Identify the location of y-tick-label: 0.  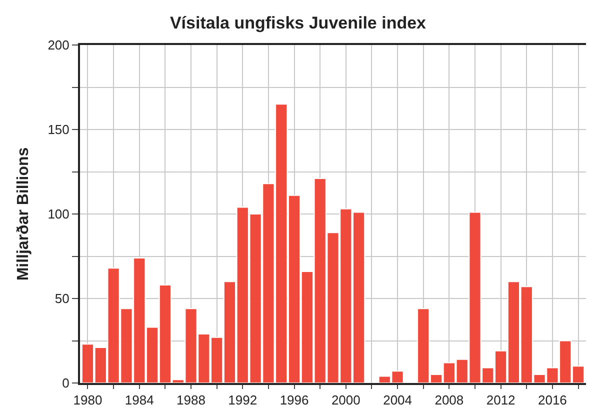
(66, 383).